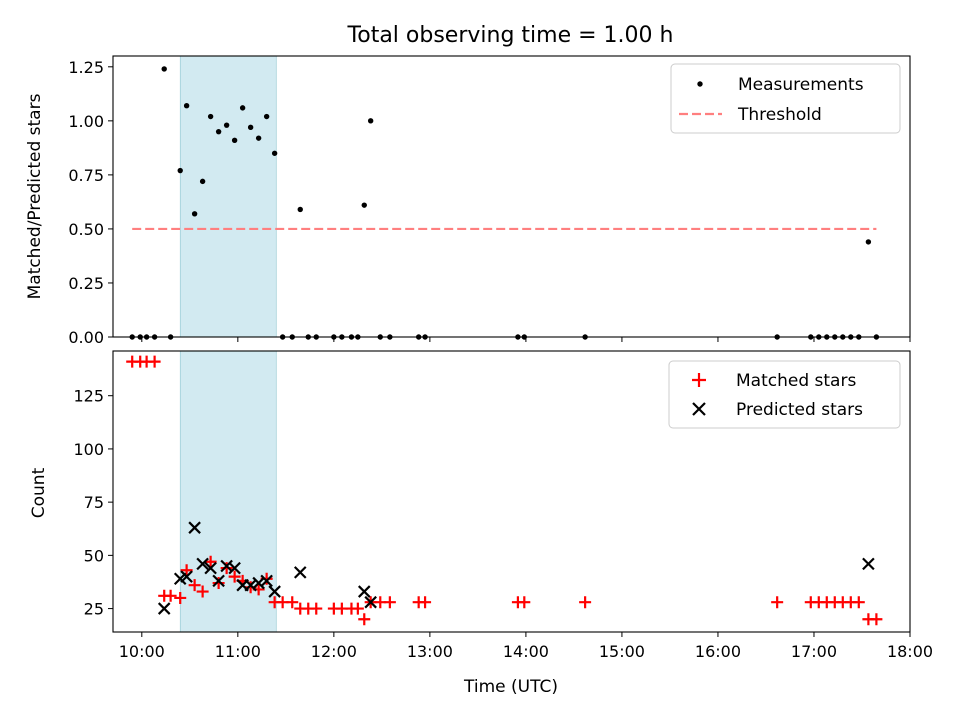 The width and height of the screenshot is (960, 720). Describe the element at coordinates (699, 409) in the screenshot. I see `predicted-stars-legend-marker` at that location.